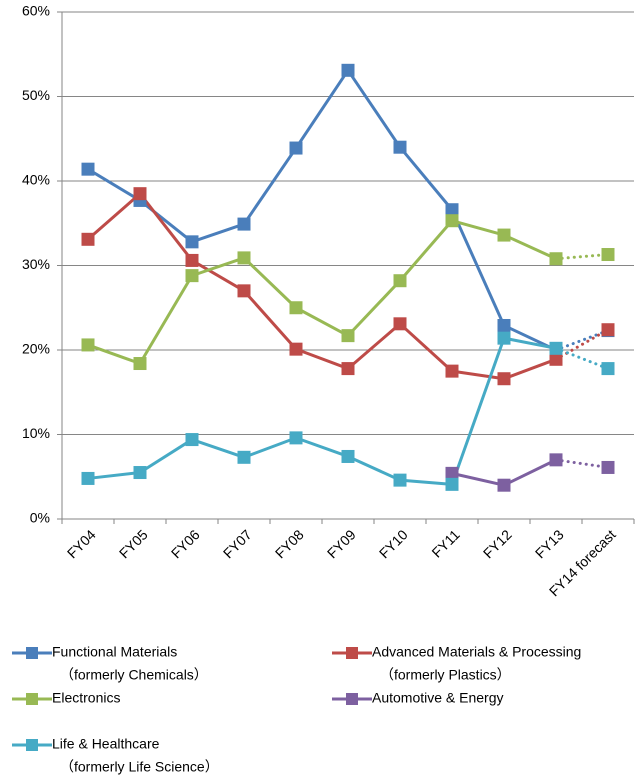 The width and height of the screenshot is (644, 784). What do you see at coordinates (139, 767) in the screenshot?
I see `legend-note: （formerly Life Science）` at bounding box center [139, 767].